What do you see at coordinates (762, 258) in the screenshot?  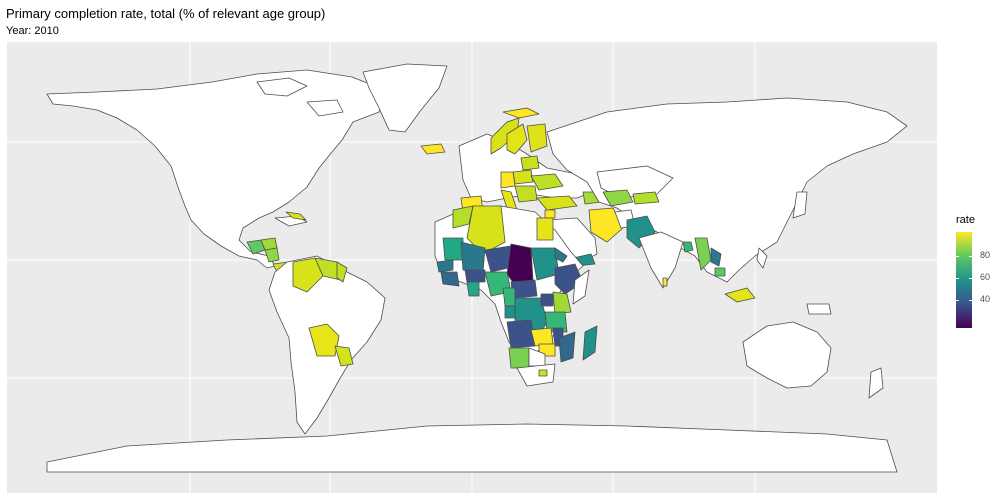 I see `country-philippines` at bounding box center [762, 258].